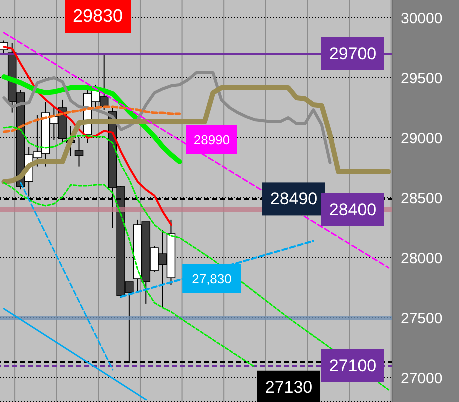  Describe the element at coordinates (294, 199) in the screenshot. I see `ref-line-label: 28490` at that location.